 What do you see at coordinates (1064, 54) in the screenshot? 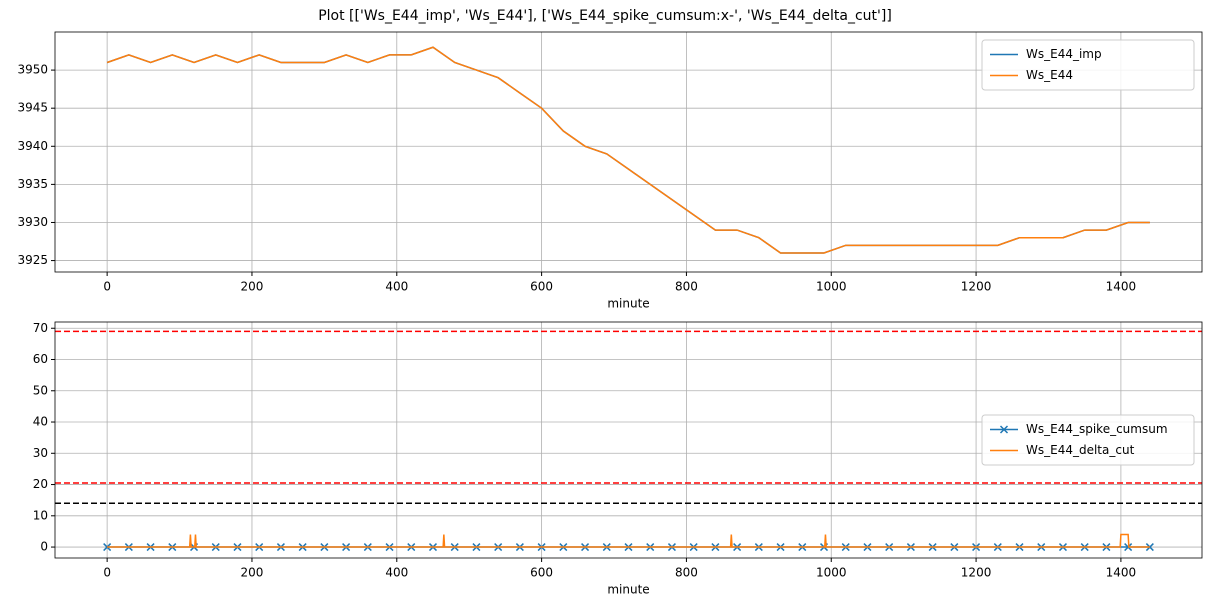
I see `legend-label: Ws_E44_imp` at bounding box center [1064, 54].